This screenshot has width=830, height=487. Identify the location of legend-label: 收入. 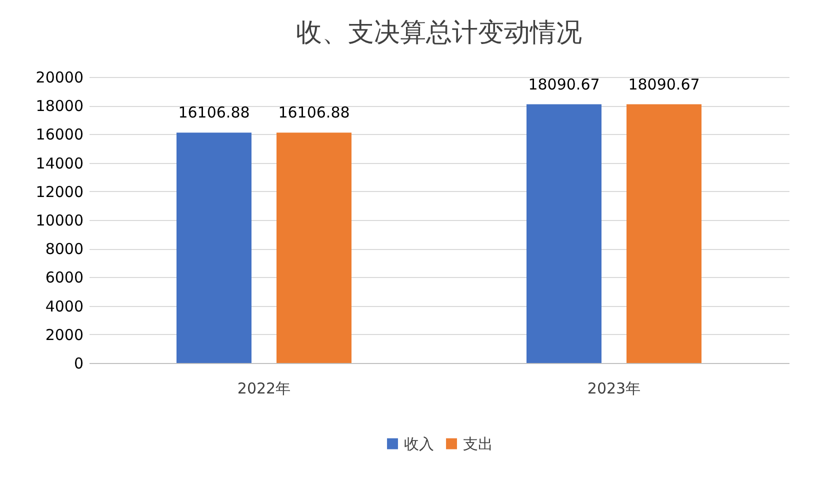
(419, 443).